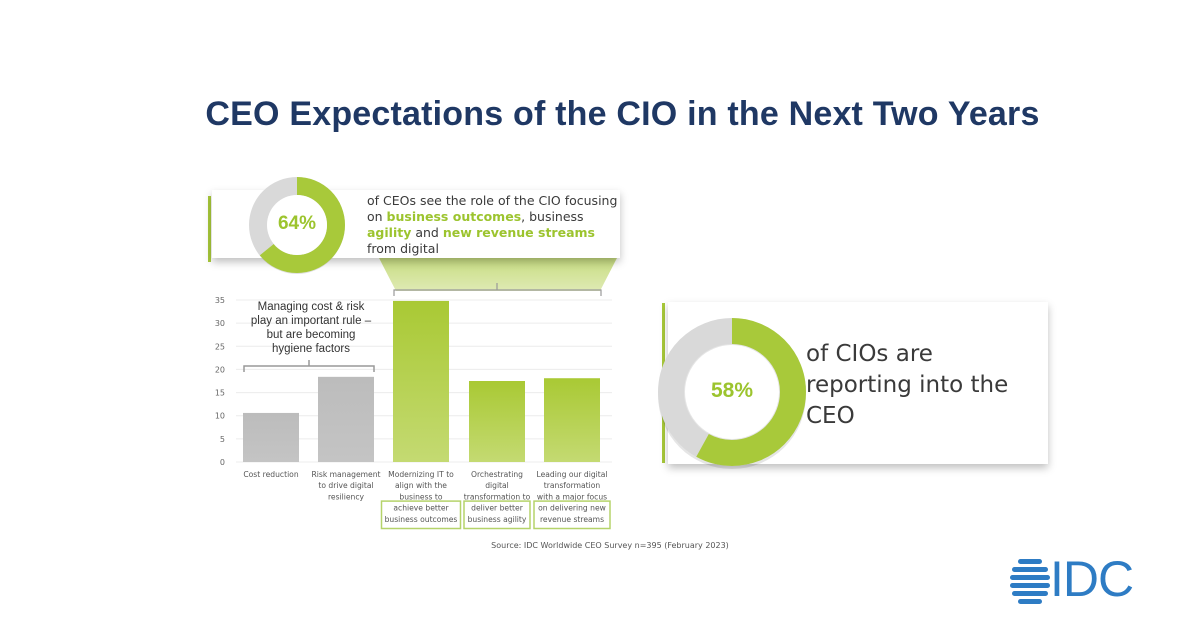 The height and width of the screenshot is (628, 1200). What do you see at coordinates (572, 474) in the screenshot?
I see `x-tick-label: Leading our digital` at bounding box center [572, 474].